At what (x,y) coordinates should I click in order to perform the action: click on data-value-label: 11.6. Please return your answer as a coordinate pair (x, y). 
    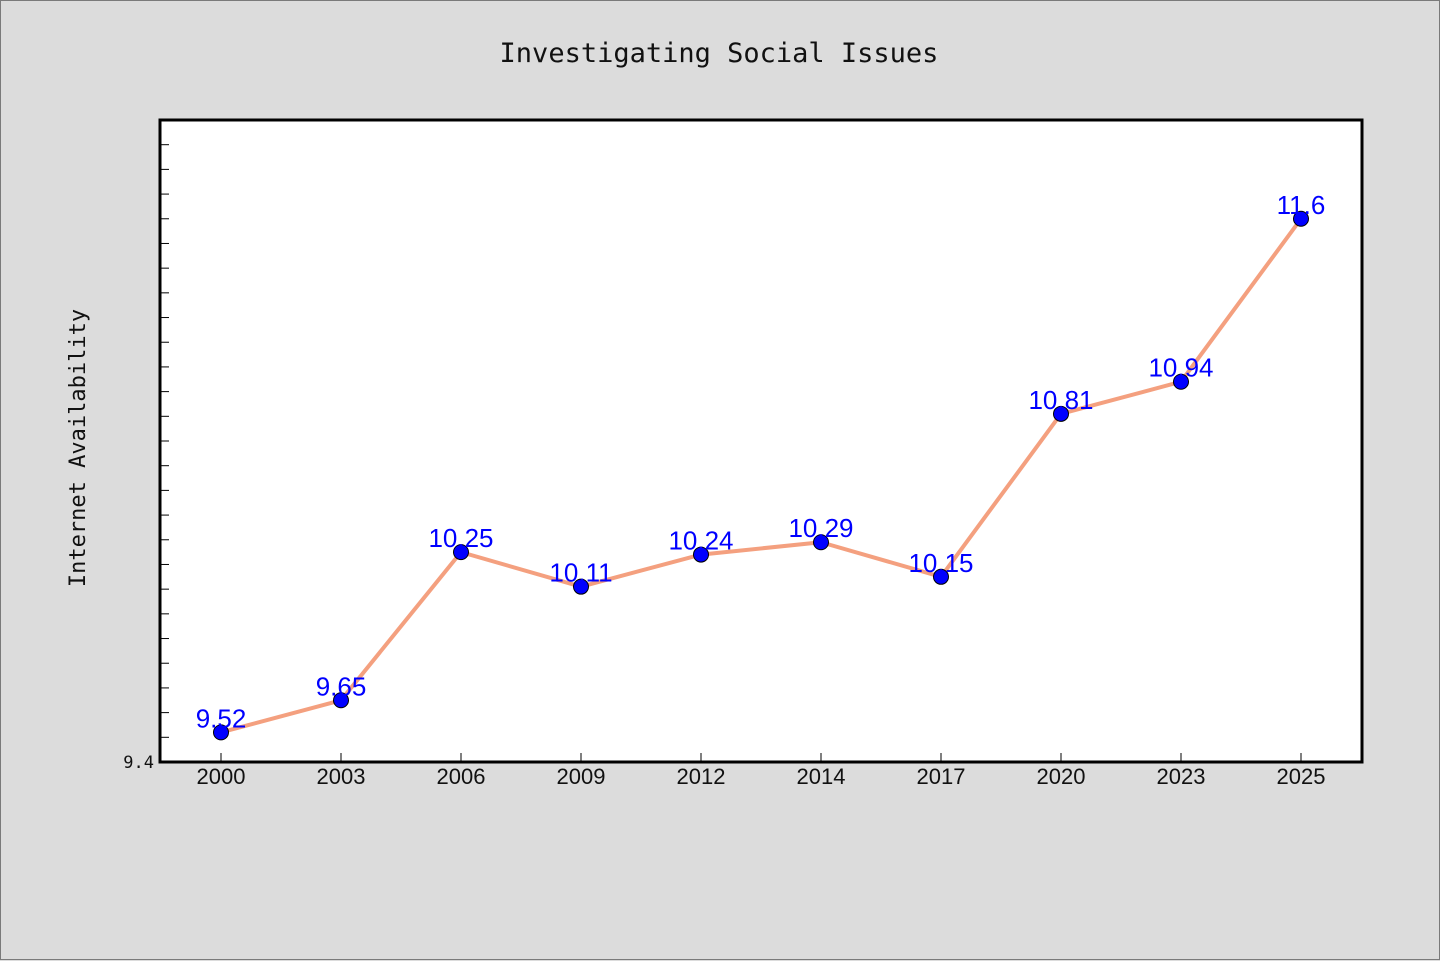
    Looking at the image, I should click on (1301, 205).